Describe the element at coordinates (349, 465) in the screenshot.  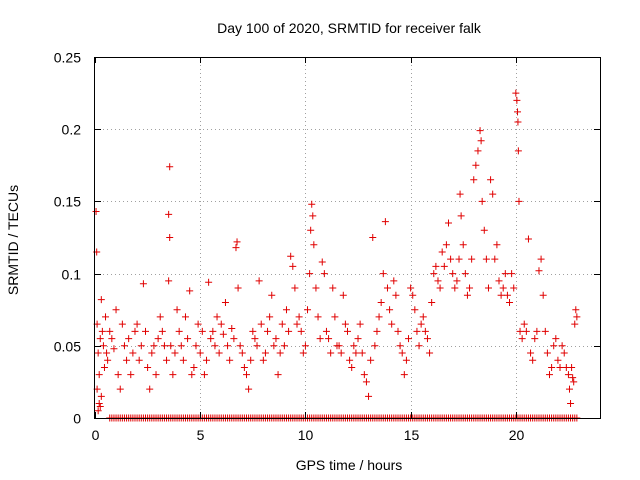
I see `x-axis-label: GPS time / hours` at that location.